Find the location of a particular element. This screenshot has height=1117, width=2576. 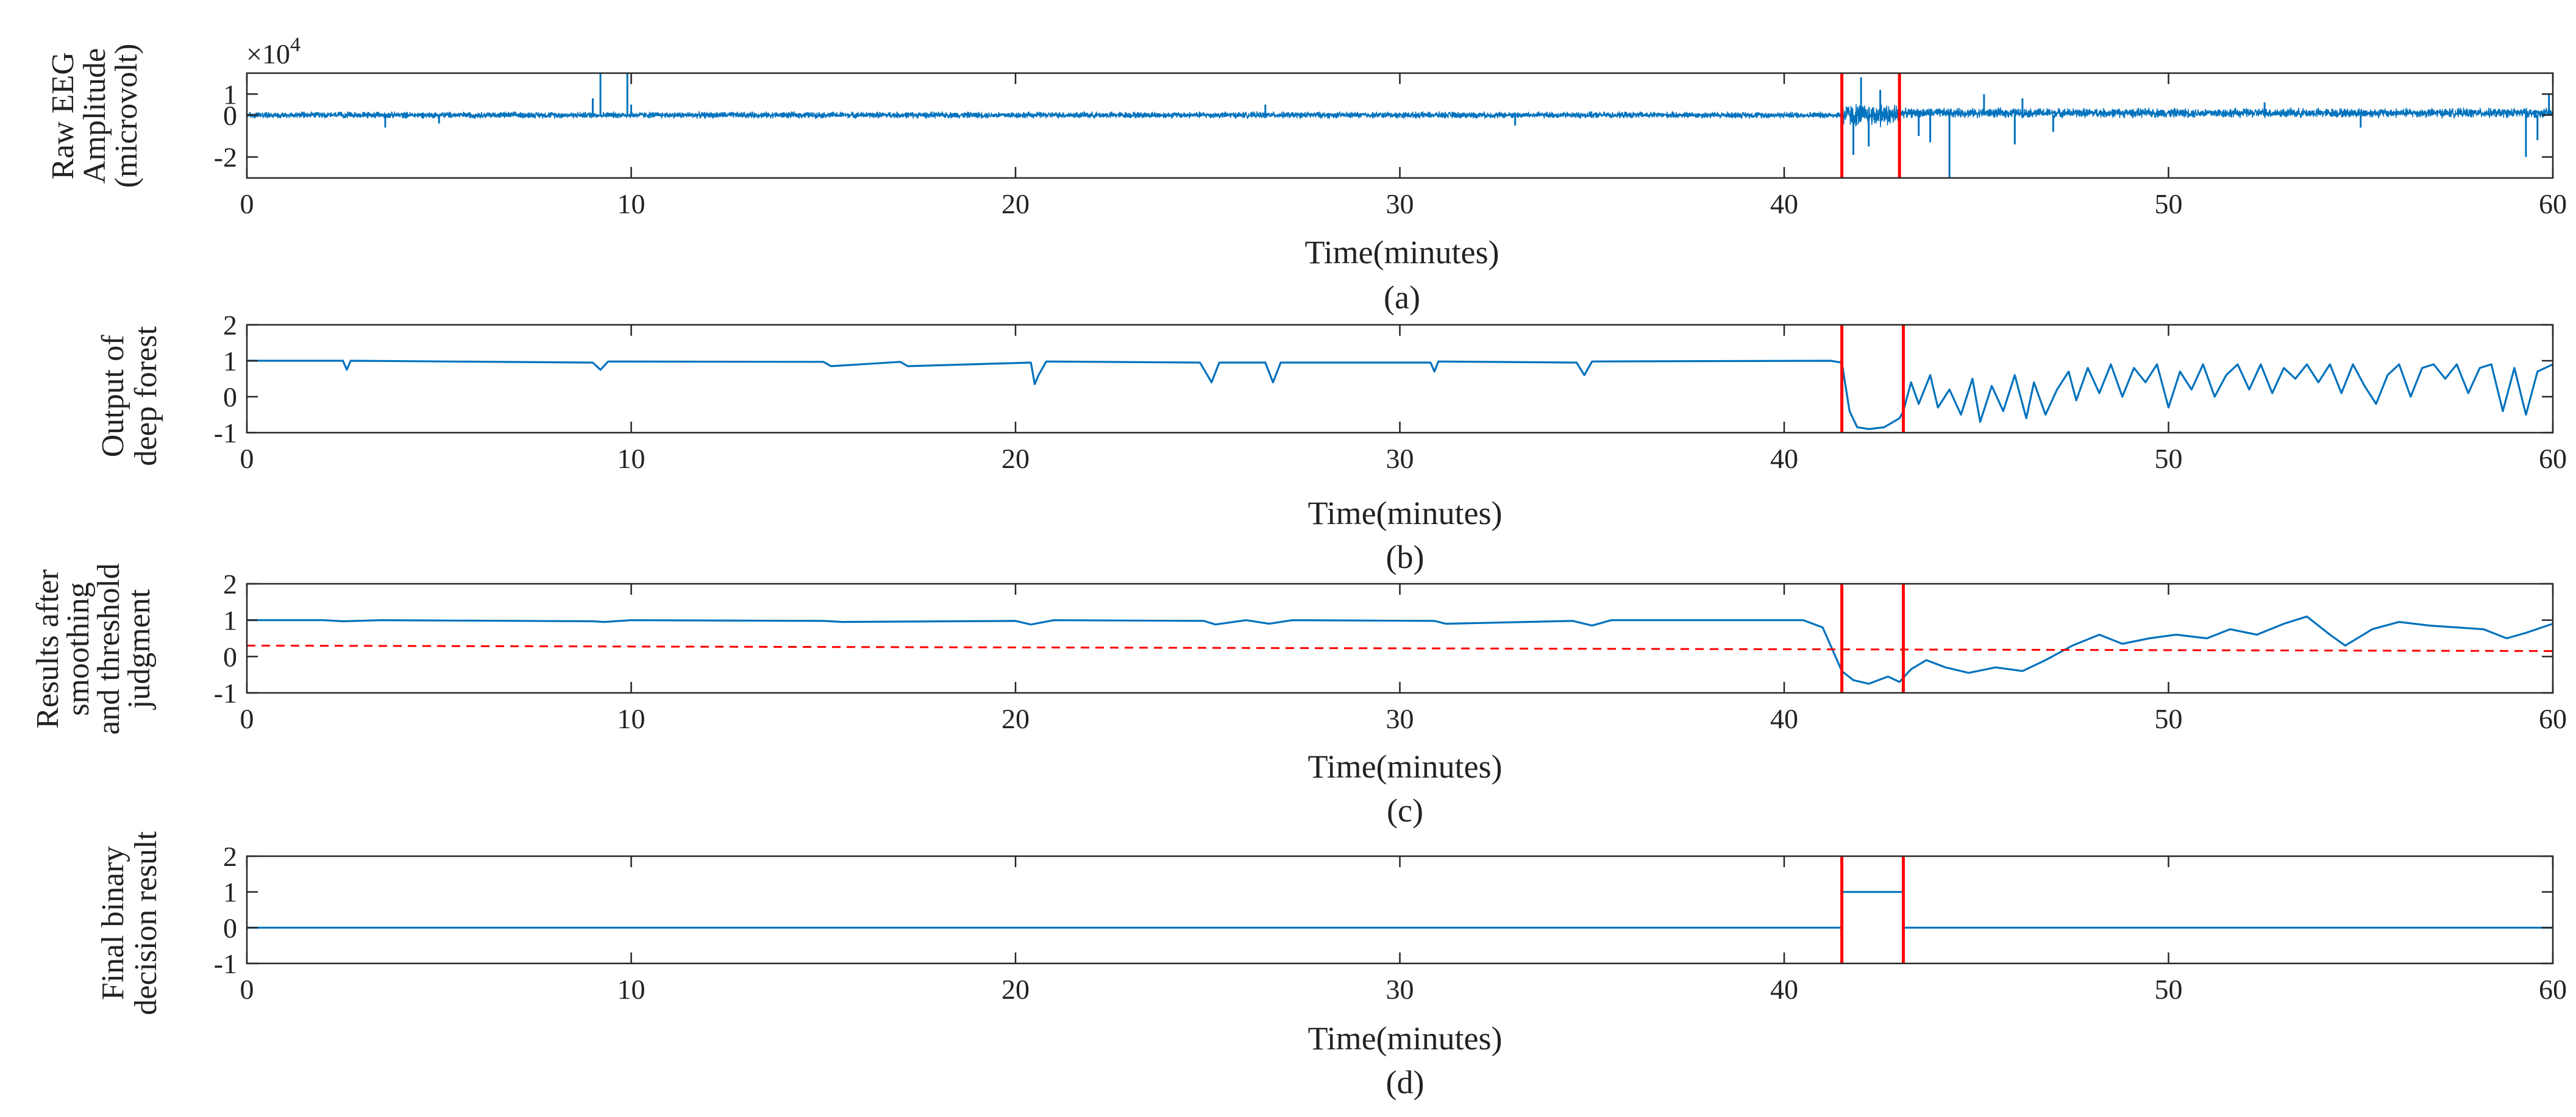

panel-d-plot-area is located at coordinates (1400, 910).